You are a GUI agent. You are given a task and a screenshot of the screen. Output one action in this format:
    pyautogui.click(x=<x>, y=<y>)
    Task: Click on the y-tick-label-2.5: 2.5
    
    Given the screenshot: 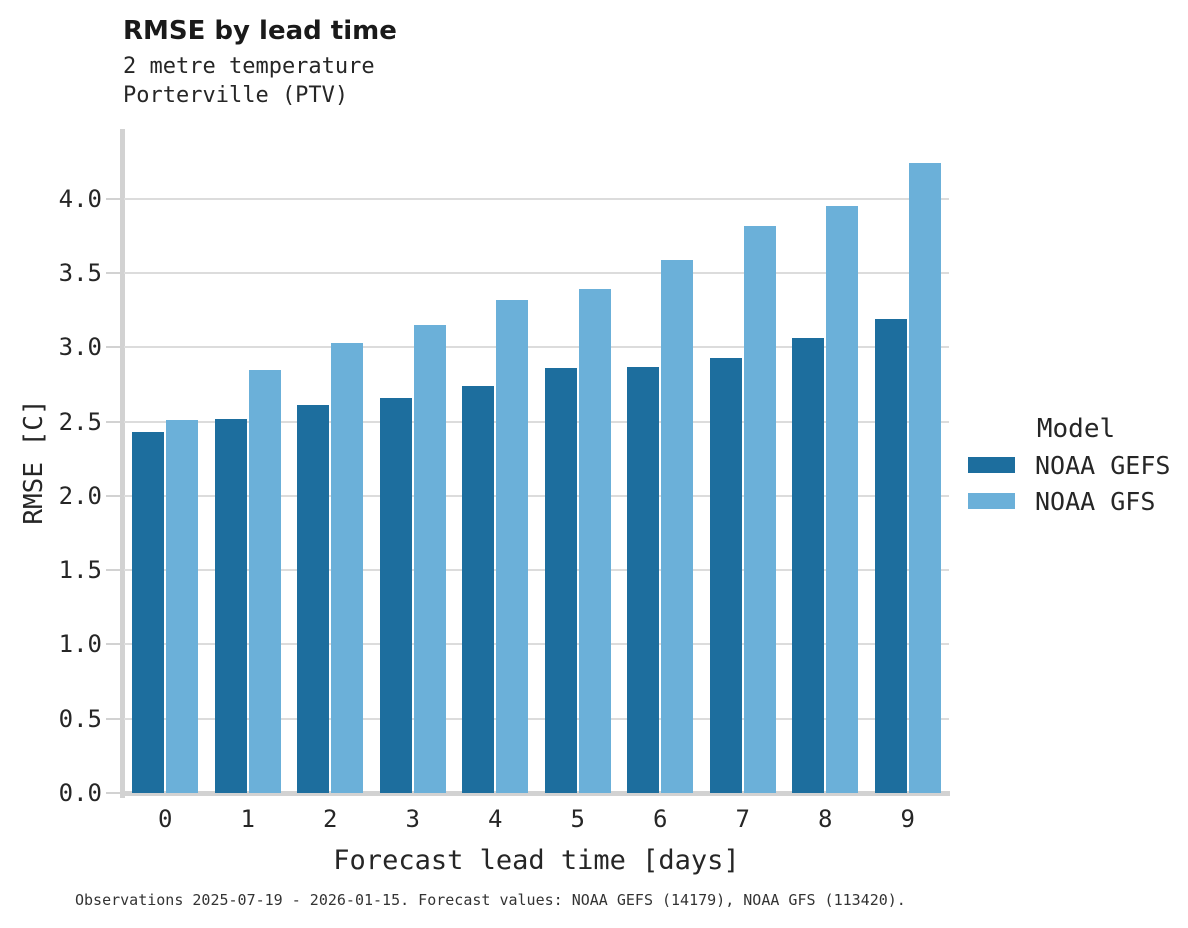 What is the action you would take?
    pyautogui.click(x=80, y=421)
    